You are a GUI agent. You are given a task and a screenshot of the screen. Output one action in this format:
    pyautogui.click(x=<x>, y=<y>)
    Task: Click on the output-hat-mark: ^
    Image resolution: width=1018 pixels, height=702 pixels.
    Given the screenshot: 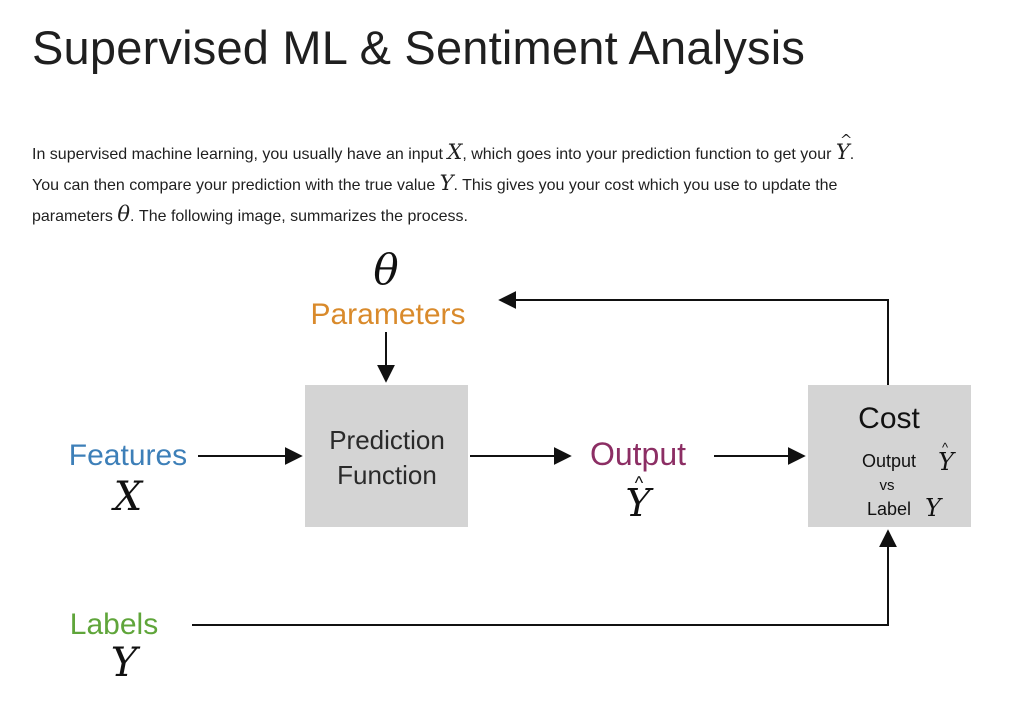 What is the action you would take?
    pyautogui.click(x=639, y=483)
    